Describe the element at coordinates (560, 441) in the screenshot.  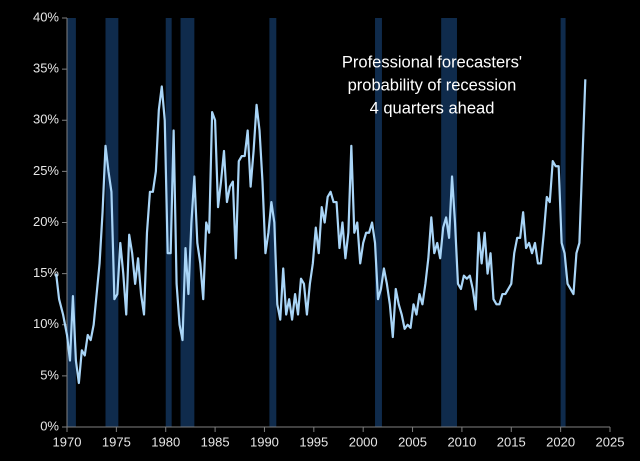
I see `x-tick-label: 2020` at that location.